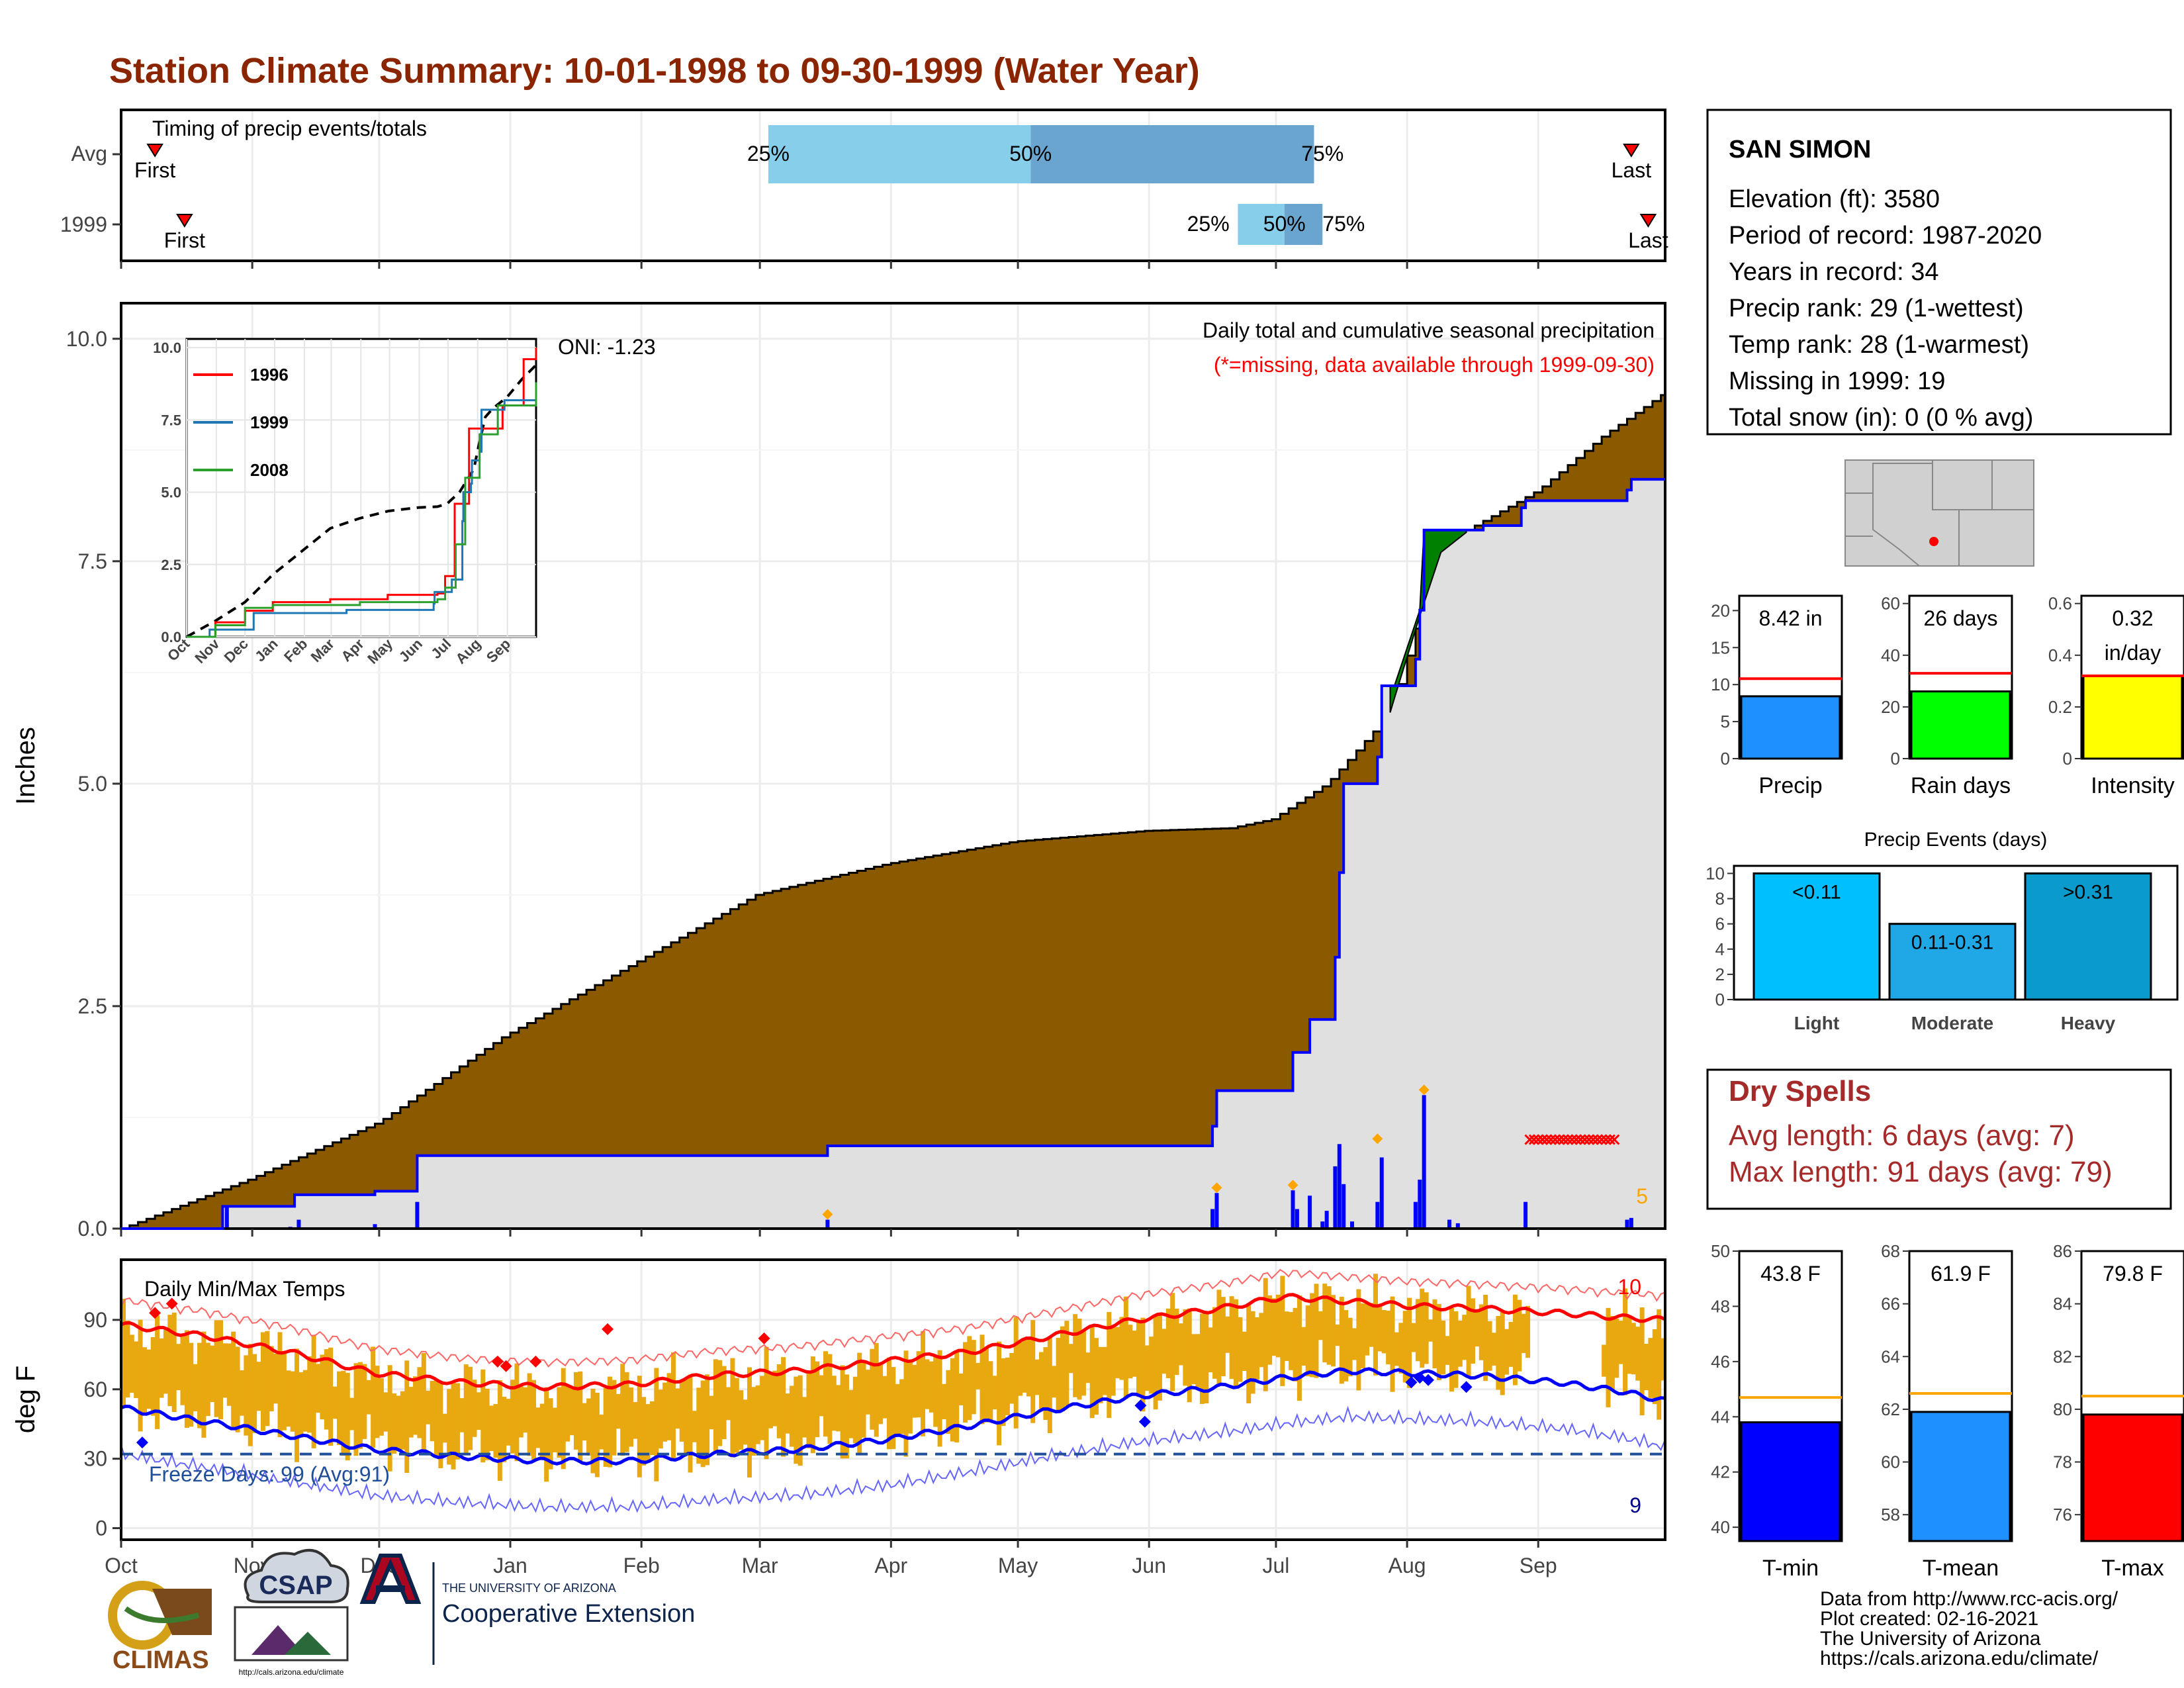  What do you see at coordinates (1720, 899) in the screenshot?
I see `events-y-tick-label: 8` at bounding box center [1720, 899].